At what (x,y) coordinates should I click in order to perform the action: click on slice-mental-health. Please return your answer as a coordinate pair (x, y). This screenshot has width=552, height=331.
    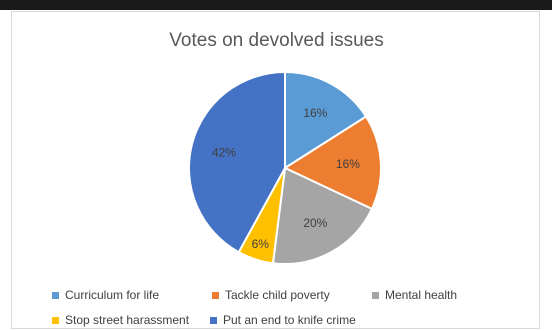
    Looking at the image, I should click on (322, 215).